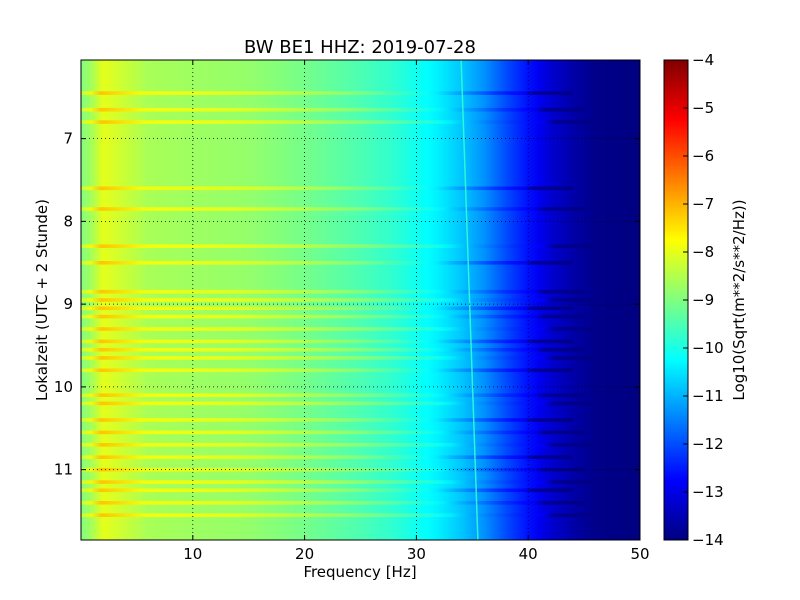 Image resolution: width=800 pixels, height=600 pixels. Describe the element at coordinates (416, 554) in the screenshot. I see `x-tick-label: 30` at that location.